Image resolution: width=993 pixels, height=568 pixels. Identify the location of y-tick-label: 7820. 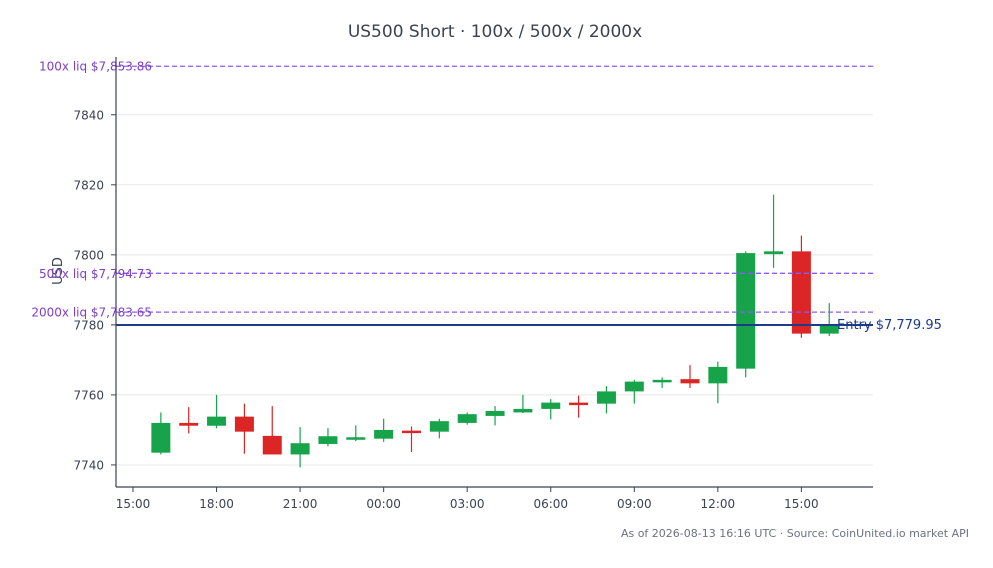
(88, 185).